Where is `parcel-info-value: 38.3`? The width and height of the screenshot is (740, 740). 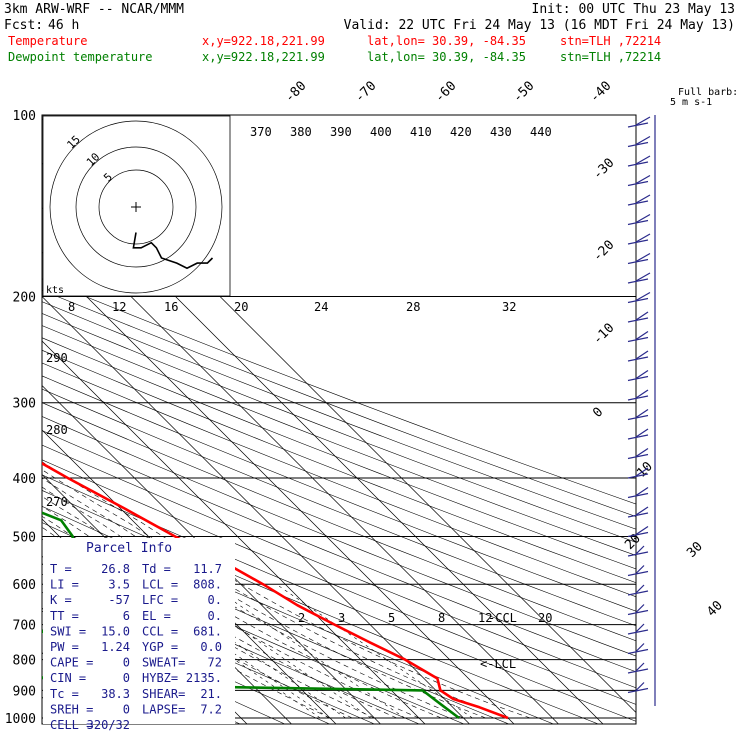
parcel-info-value: 38.3 is located at coordinates (115, 694).